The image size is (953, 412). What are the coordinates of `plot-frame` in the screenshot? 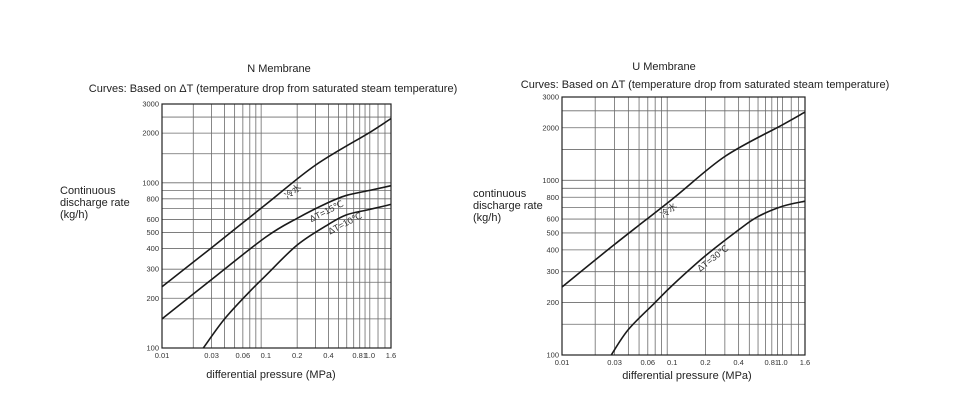 It's located at (276, 226).